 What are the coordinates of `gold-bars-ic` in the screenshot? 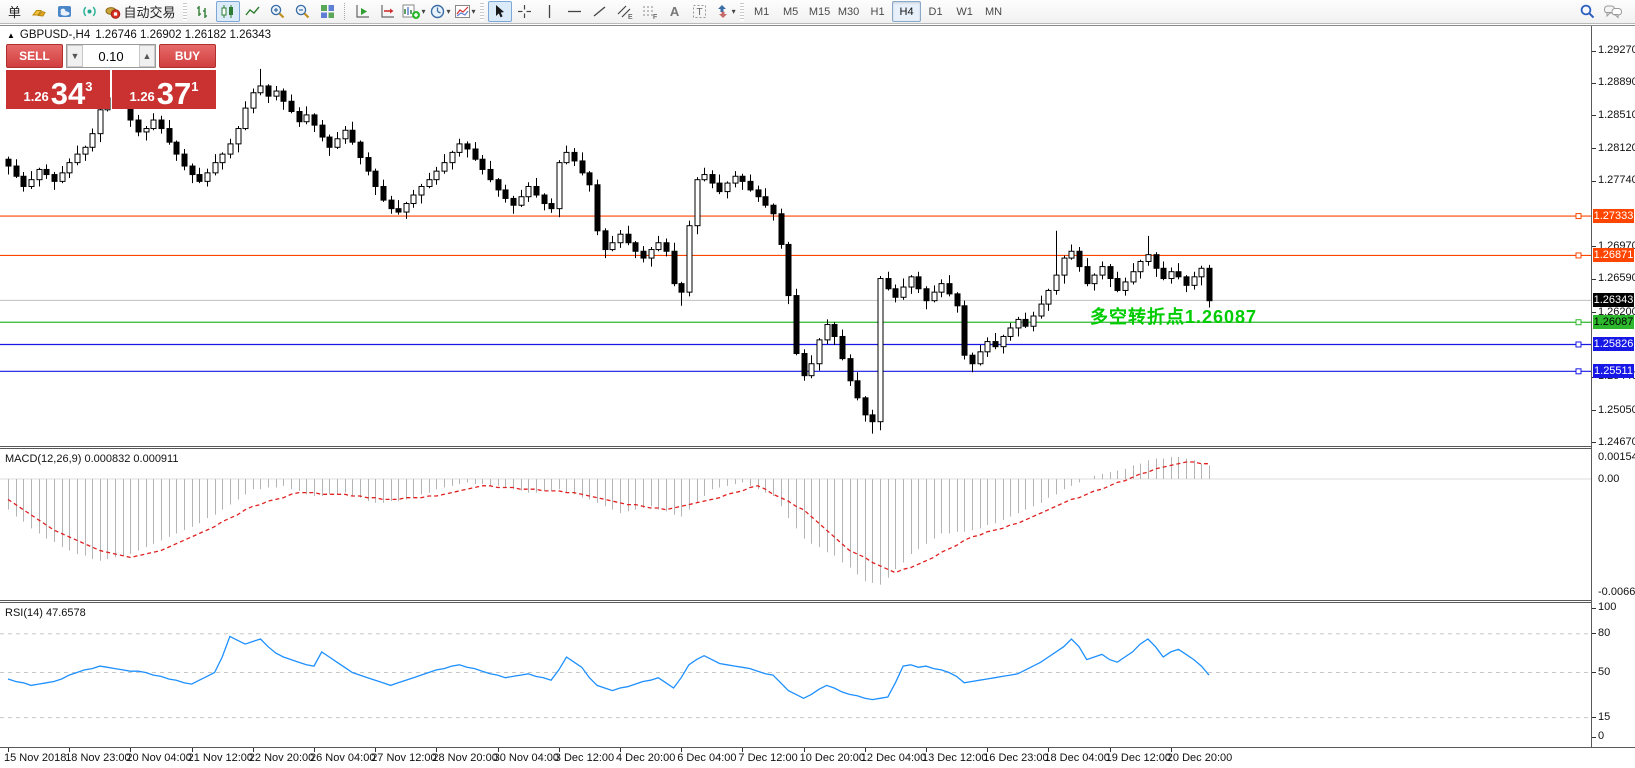 It's located at (40, 11).